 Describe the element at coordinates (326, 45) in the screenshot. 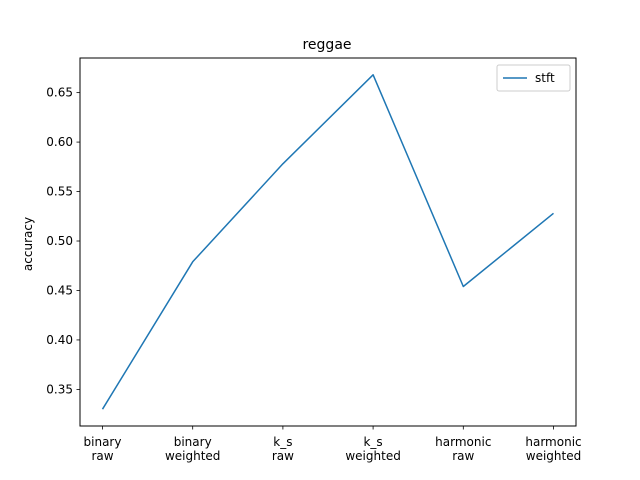

I see `chart-title: reggae` at that location.